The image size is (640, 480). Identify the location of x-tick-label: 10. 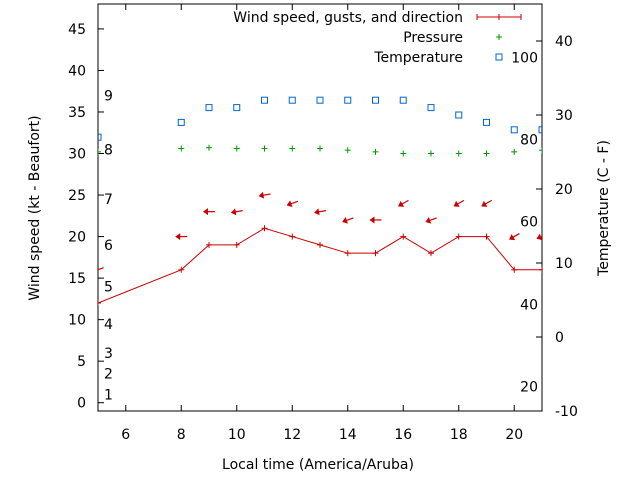
(237, 435).